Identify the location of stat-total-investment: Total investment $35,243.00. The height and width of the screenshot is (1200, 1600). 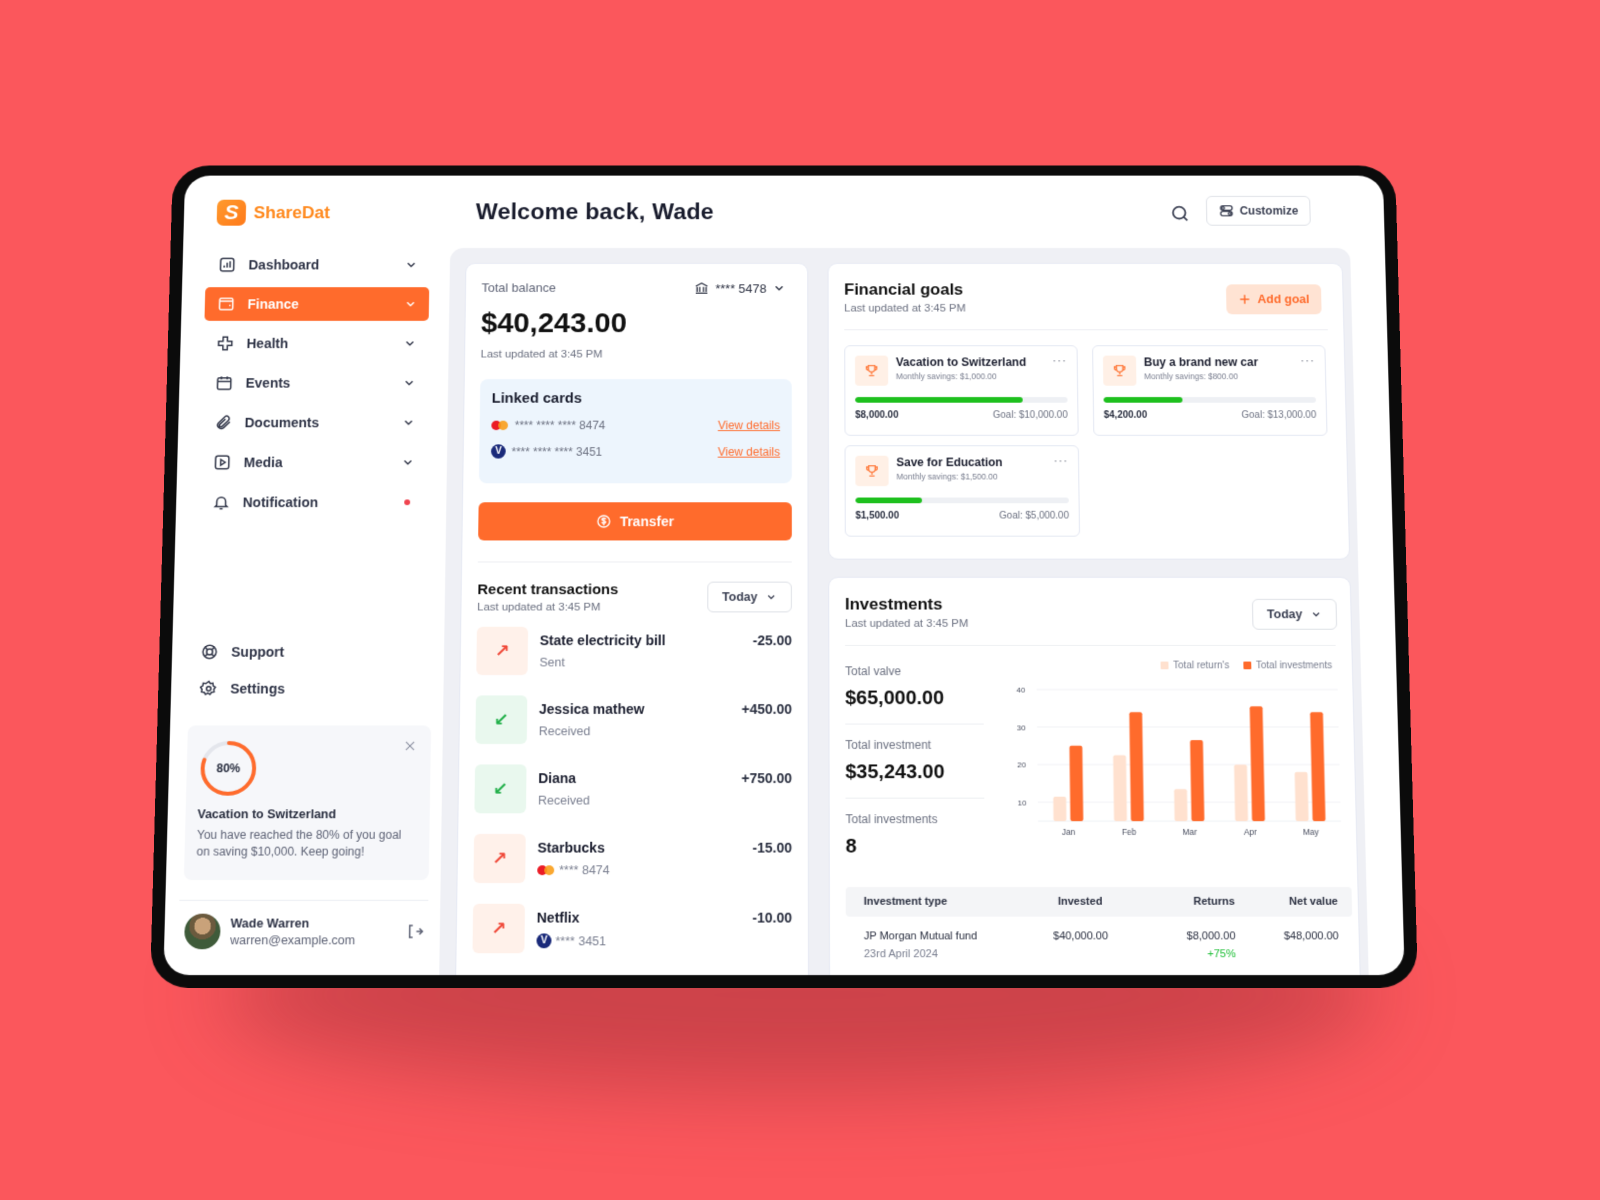
(915, 768).